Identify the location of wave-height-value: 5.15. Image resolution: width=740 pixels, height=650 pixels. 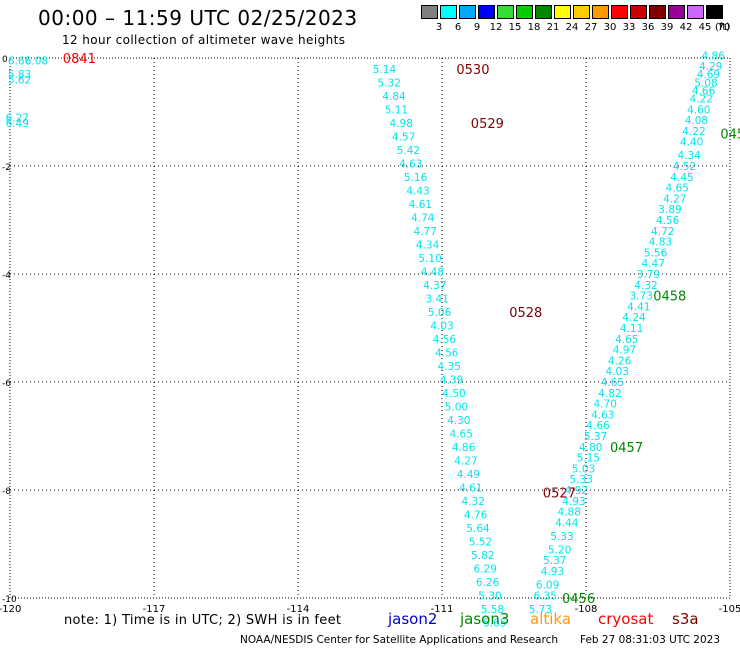
(588, 459).